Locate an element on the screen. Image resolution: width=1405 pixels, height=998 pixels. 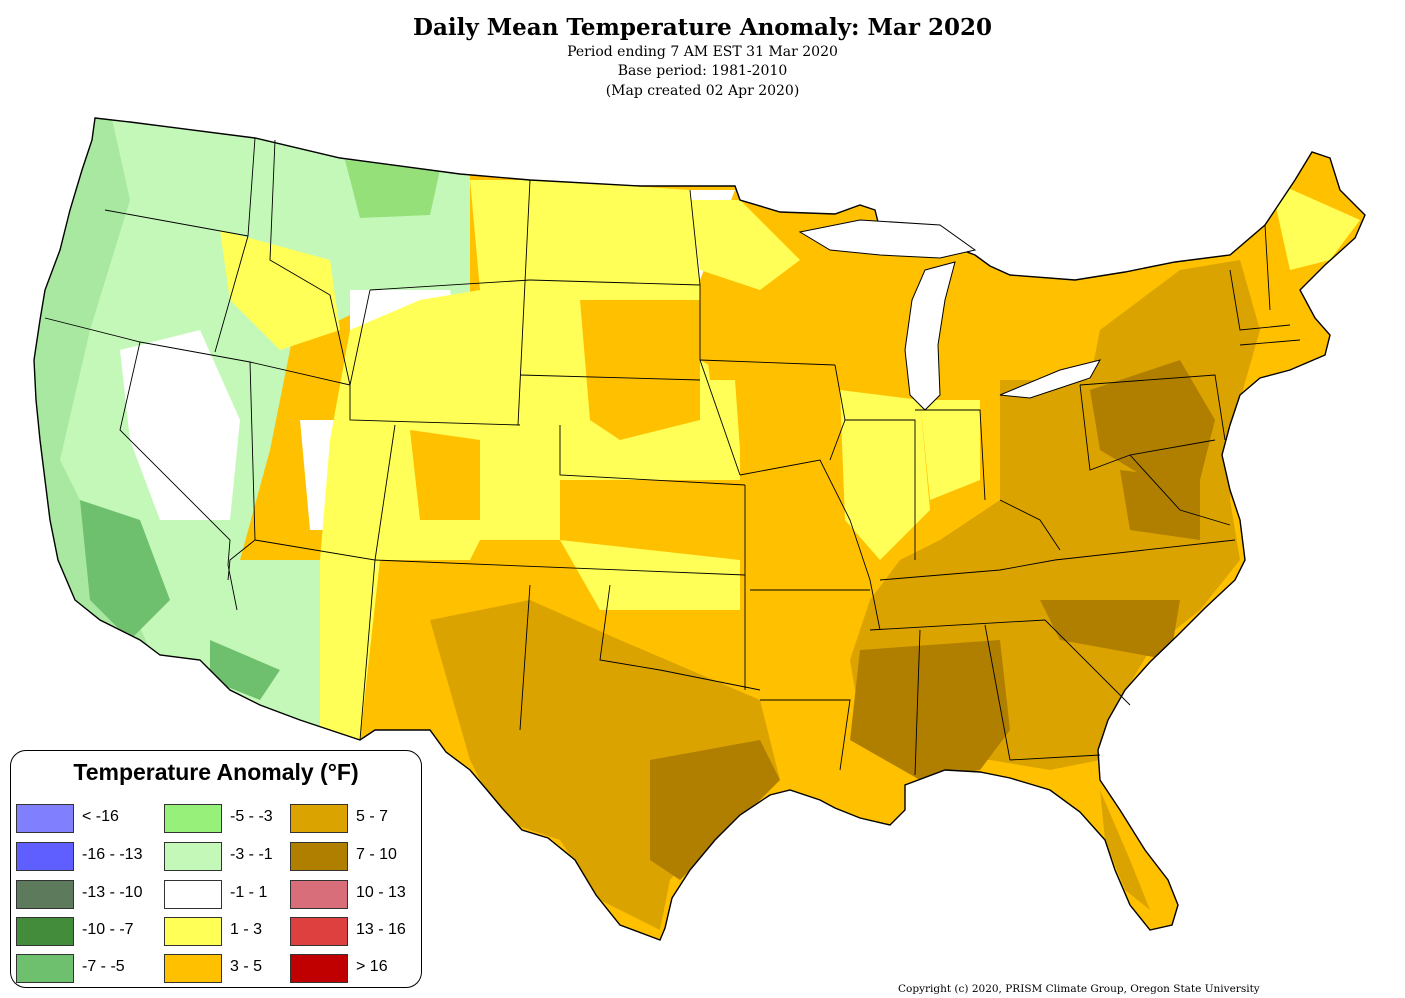
legend-label: -13 - -10 is located at coordinates (112, 892).